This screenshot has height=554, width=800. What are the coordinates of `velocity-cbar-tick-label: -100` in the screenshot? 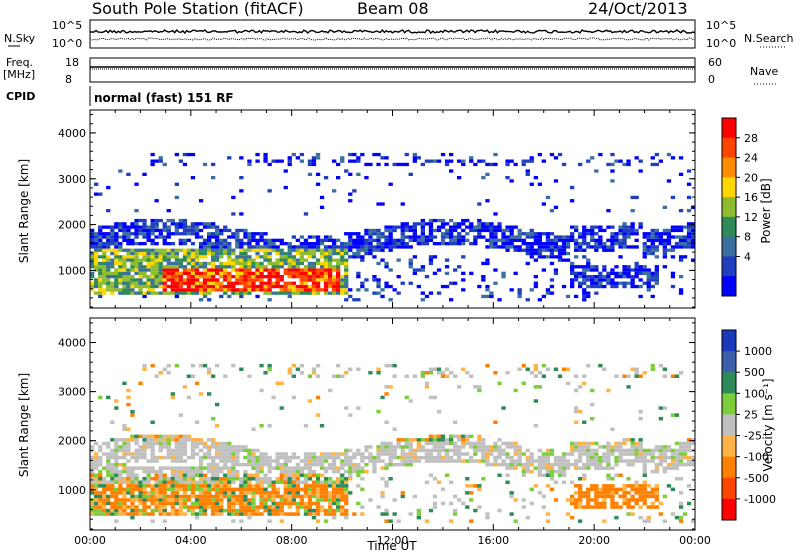 It's located at (756, 457).